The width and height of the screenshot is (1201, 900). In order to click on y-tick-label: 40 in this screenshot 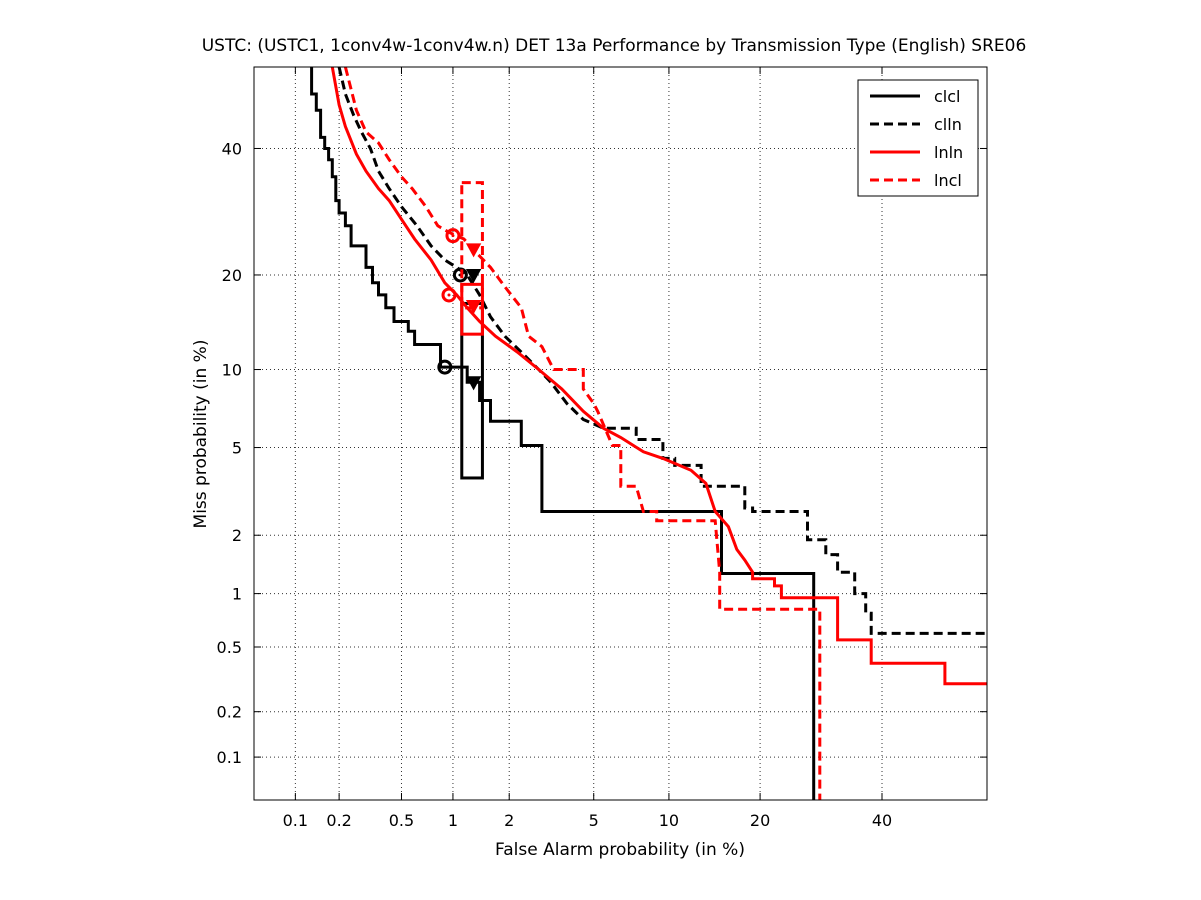, I will do `click(232, 148)`.